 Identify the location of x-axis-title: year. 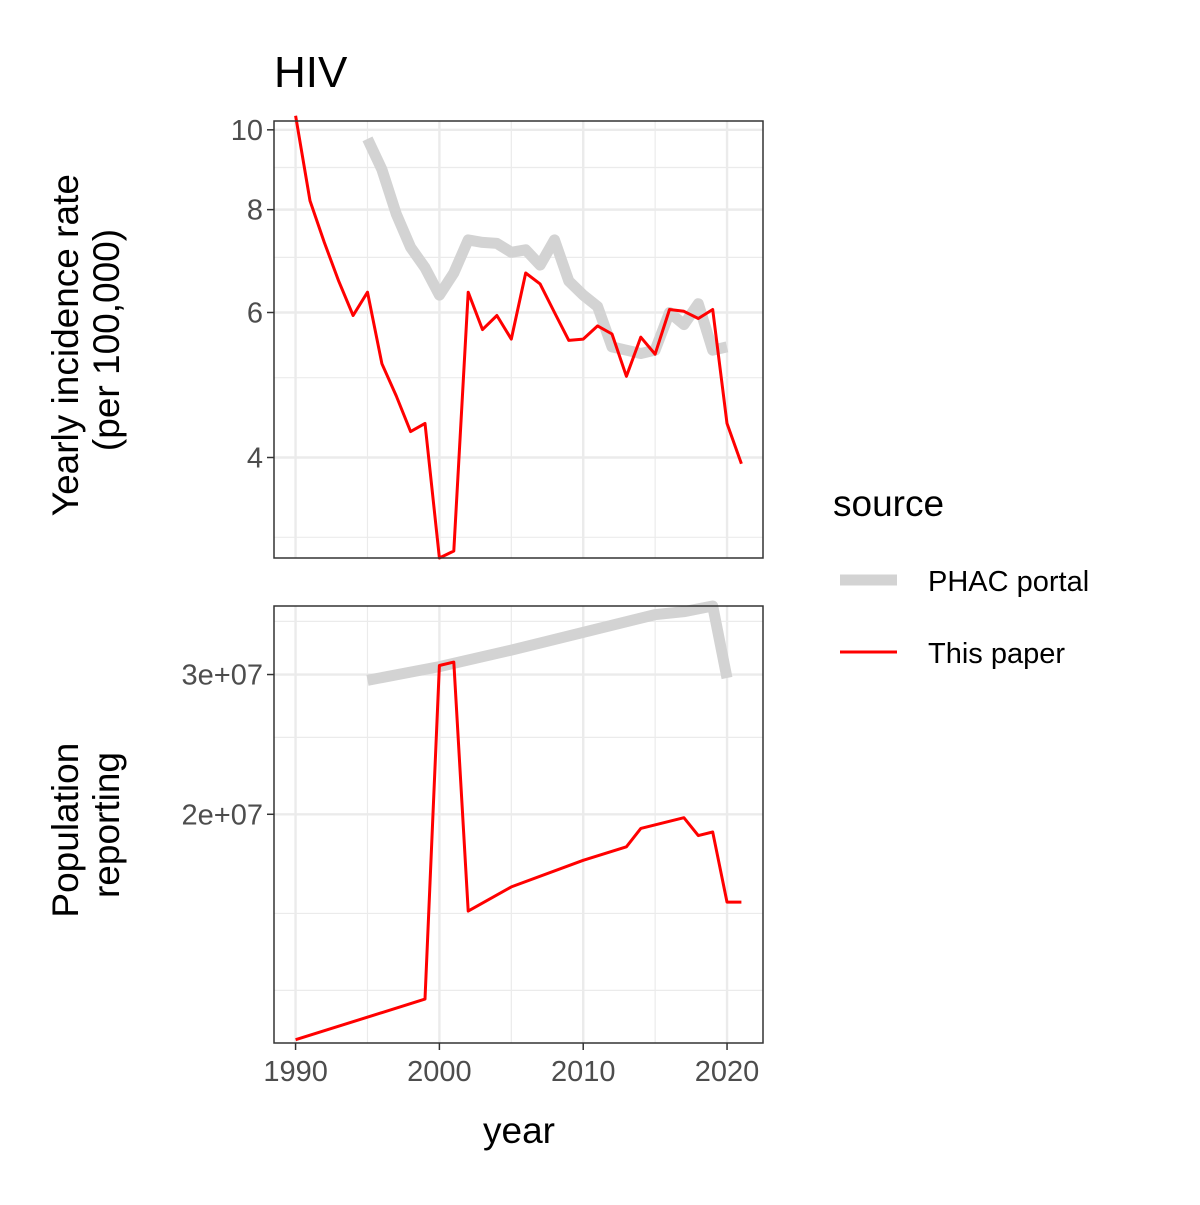
(519, 1130).